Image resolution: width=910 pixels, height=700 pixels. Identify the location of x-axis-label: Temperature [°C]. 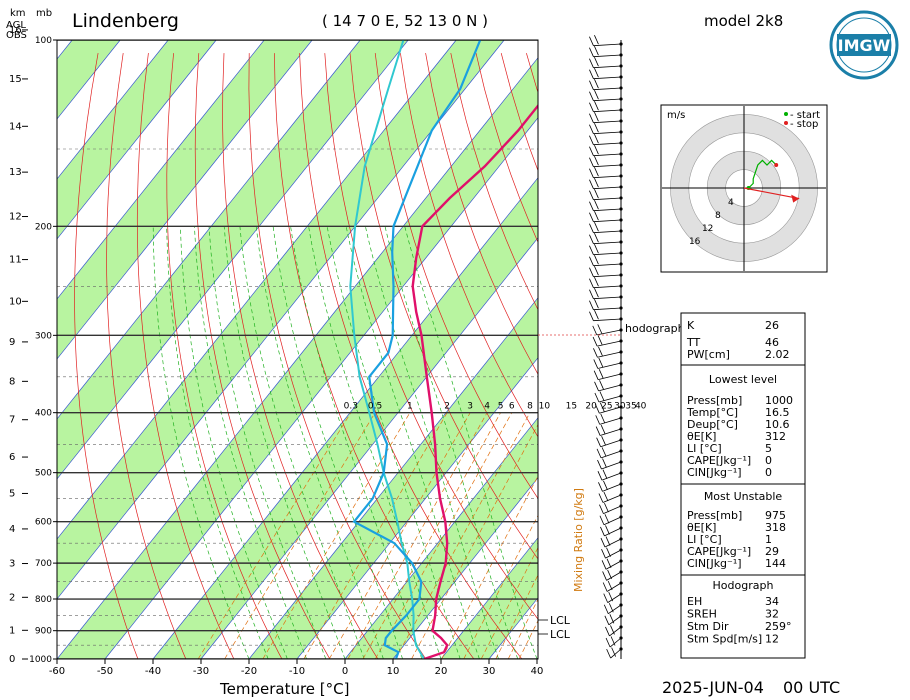
(284, 689).